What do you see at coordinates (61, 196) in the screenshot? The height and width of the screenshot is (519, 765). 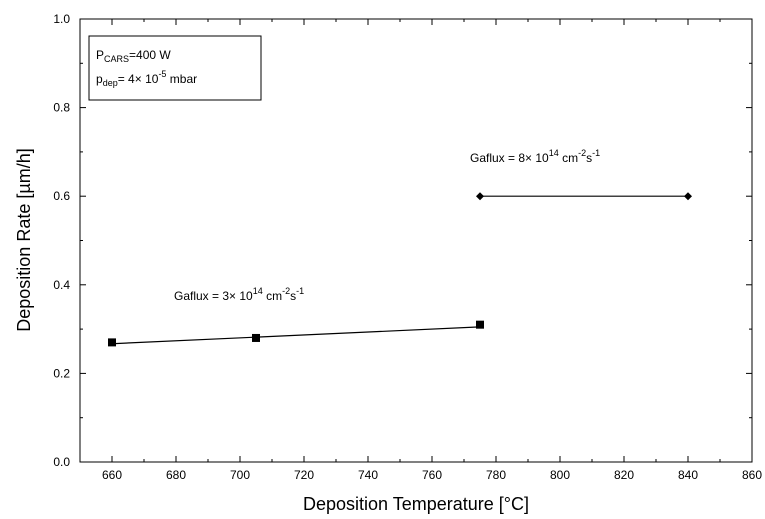 I see `y-tick-label: 0.6` at bounding box center [61, 196].